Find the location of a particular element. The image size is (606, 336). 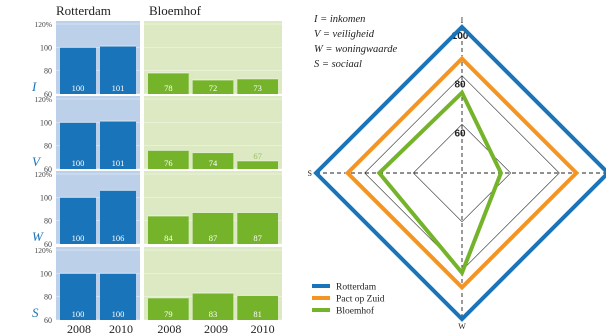

ring-value-label: 60 is located at coordinates (460, 133).